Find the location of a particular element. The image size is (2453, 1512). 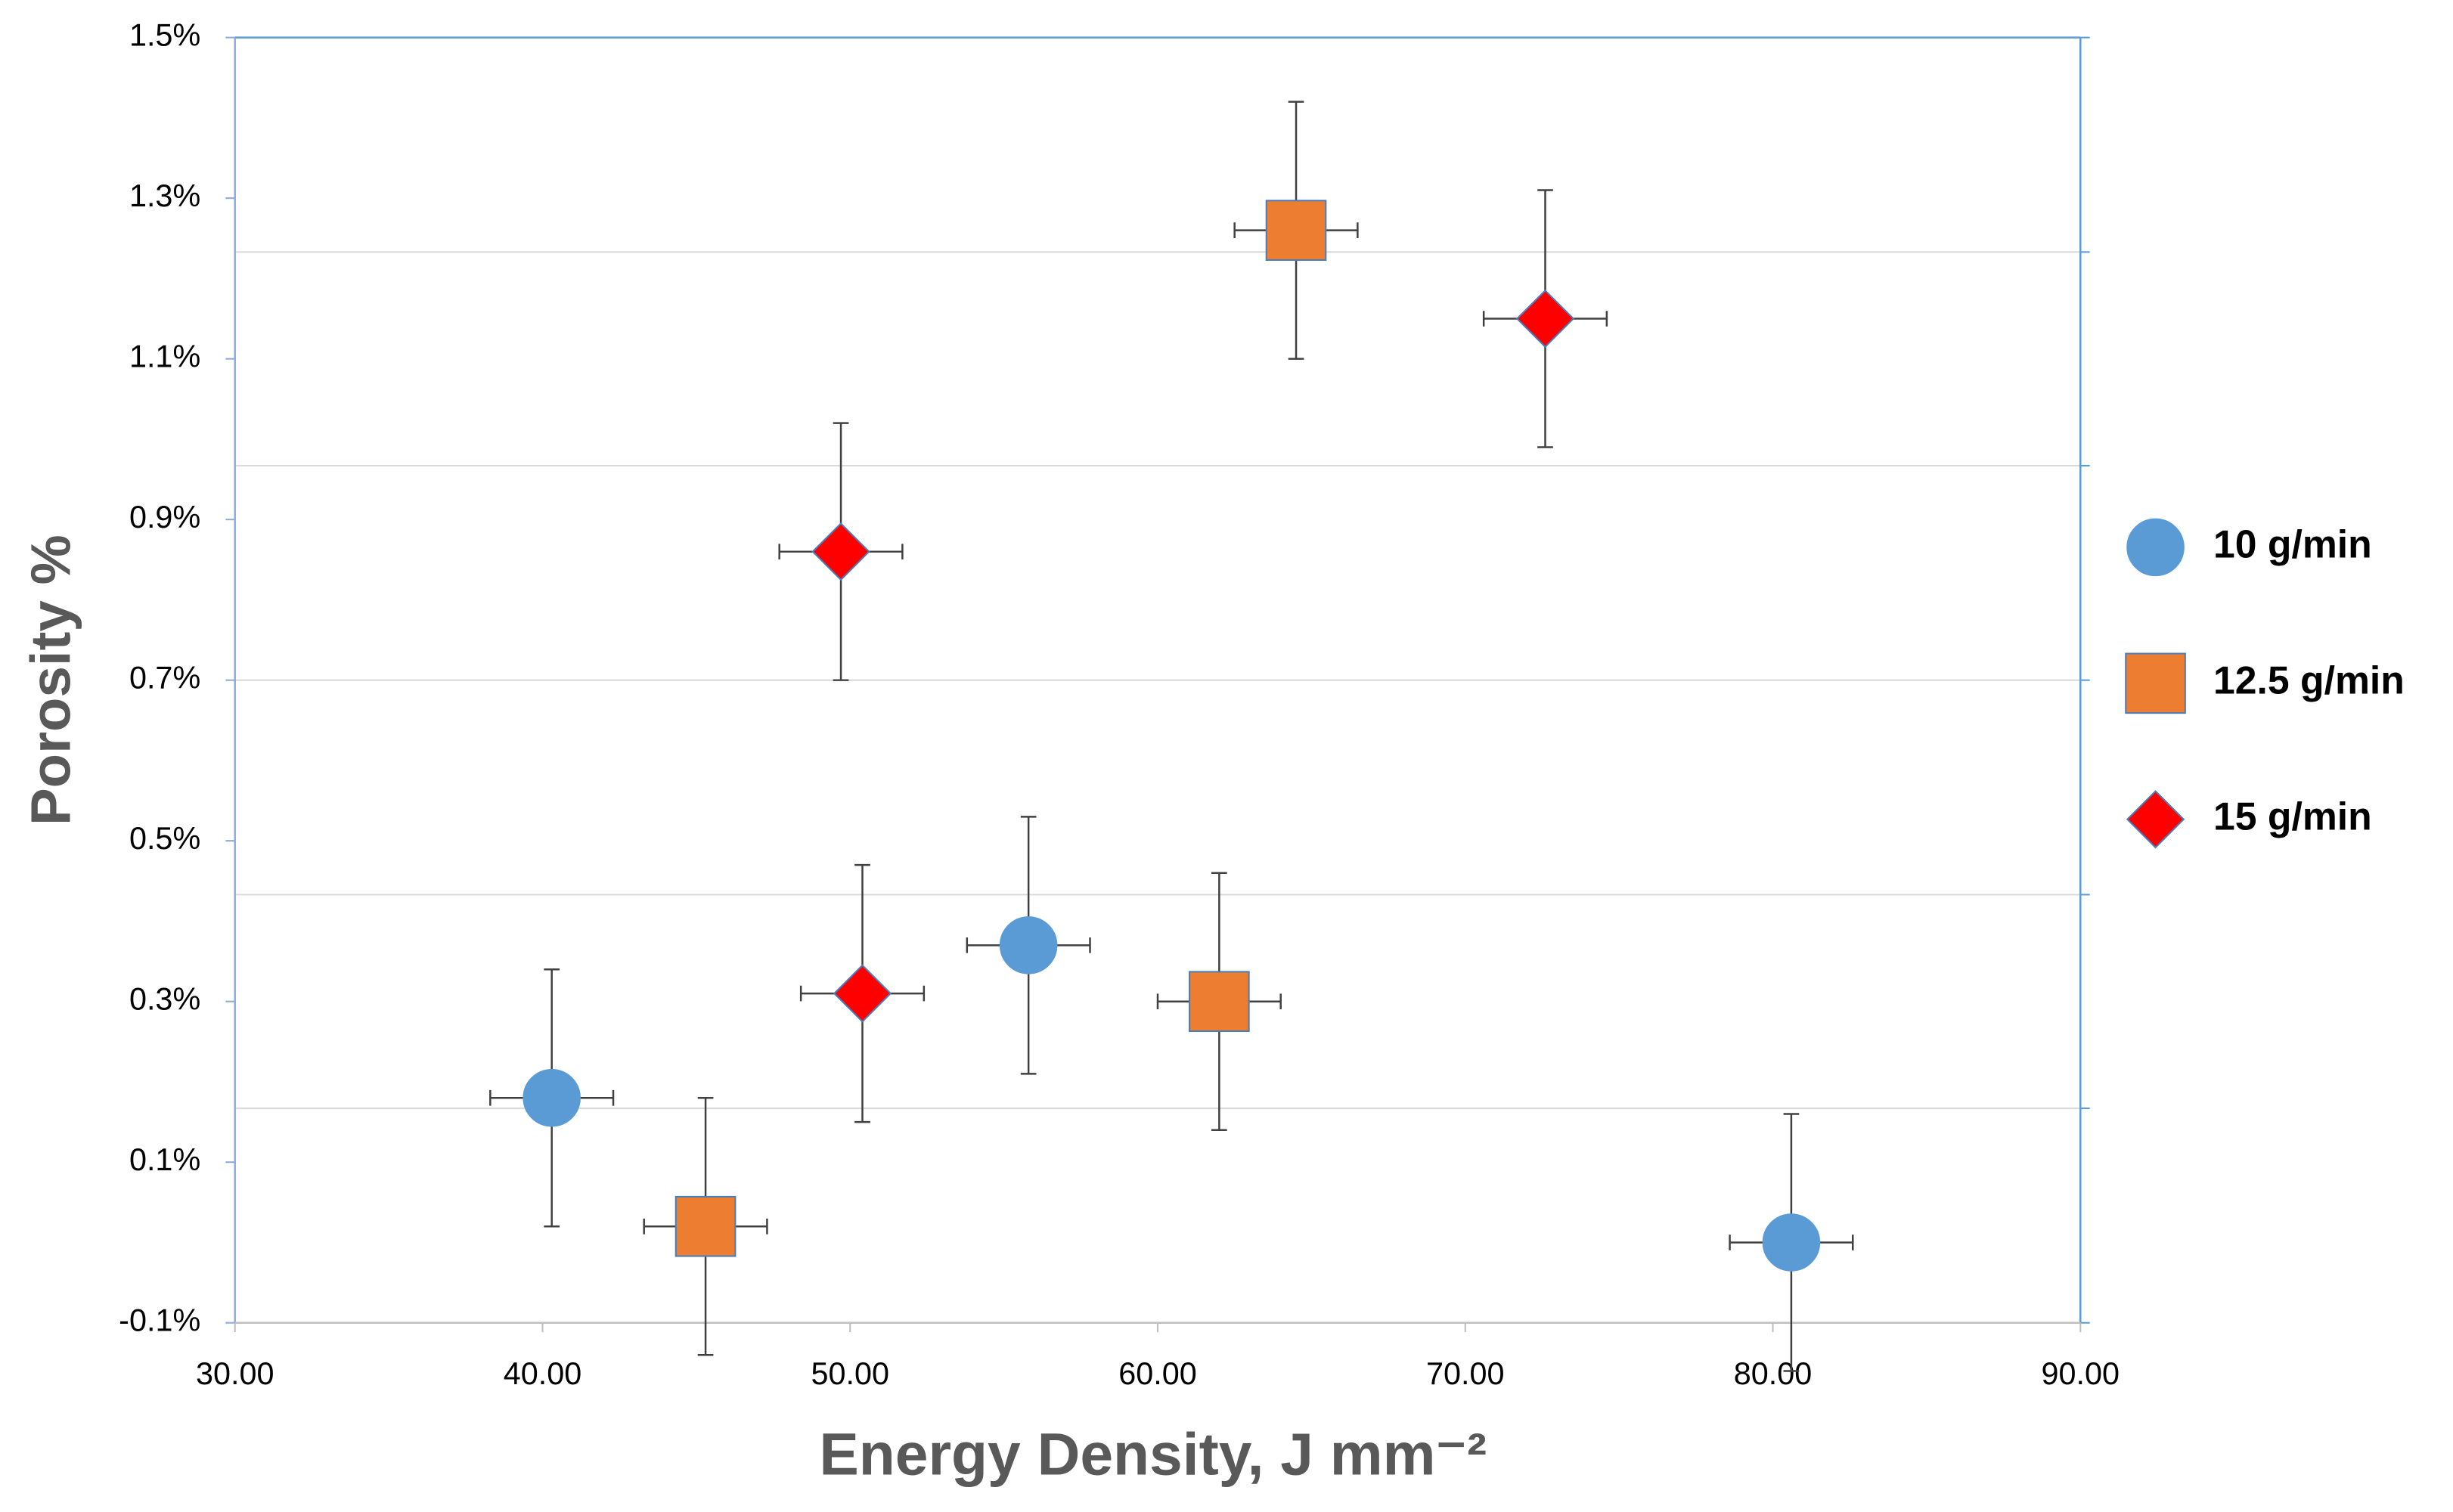

x-tick-label: 50.00 is located at coordinates (850, 1373).